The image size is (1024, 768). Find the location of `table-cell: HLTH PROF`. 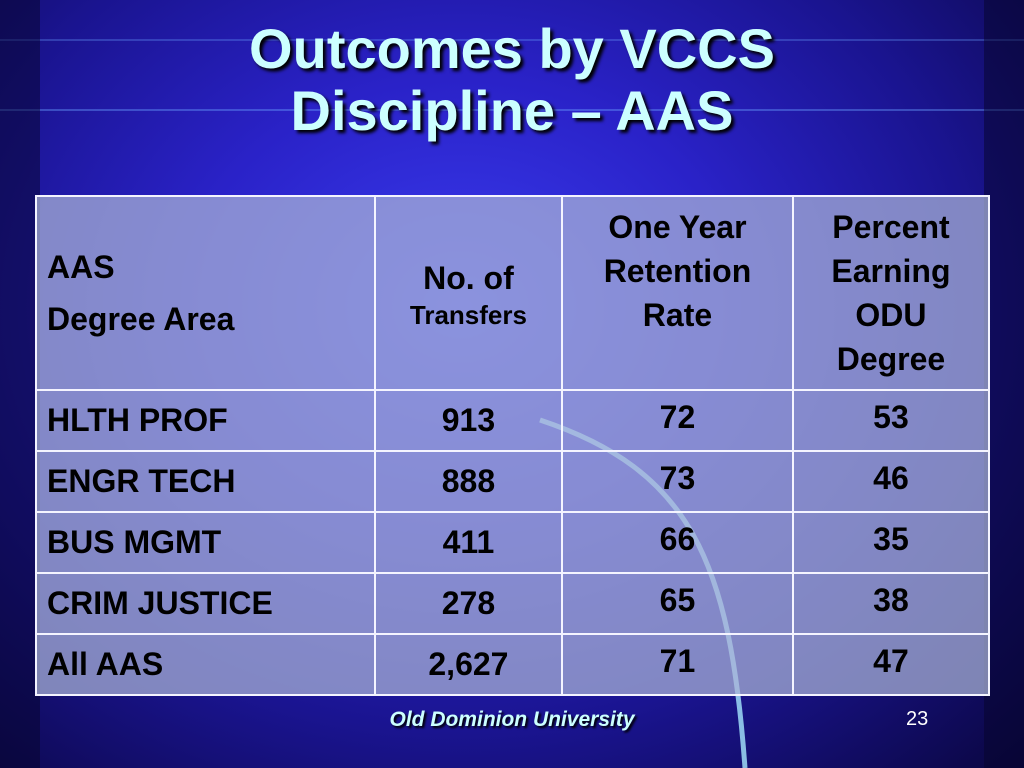

table-cell: HLTH PROF is located at coordinates (205, 420).